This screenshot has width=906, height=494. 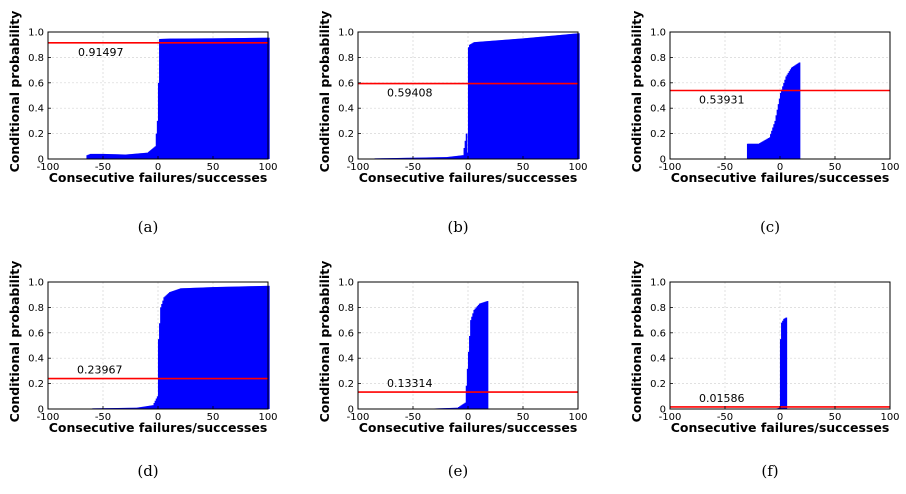 I want to click on subplot-caption: (c), so click(x=770, y=227).